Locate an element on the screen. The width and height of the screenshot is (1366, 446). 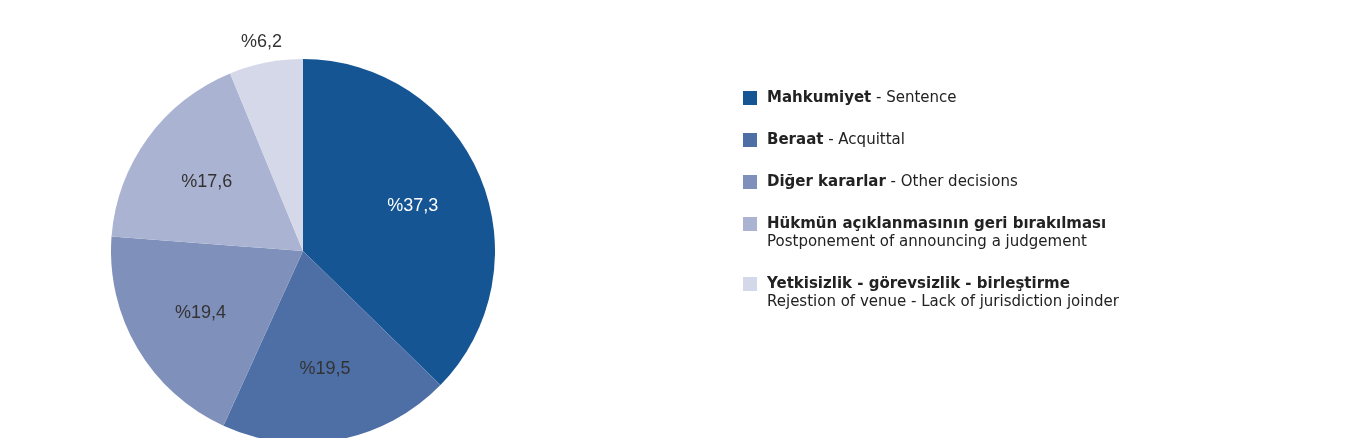
data-label: %19,4 is located at coordinates (201, 311).